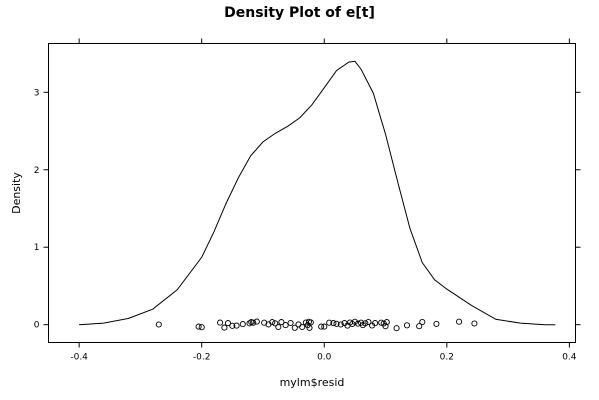  What do you see at coordinates (202, 358) in the screenshot?
I see `x-tick-label: -0.2` at bounding box center [202, 358].